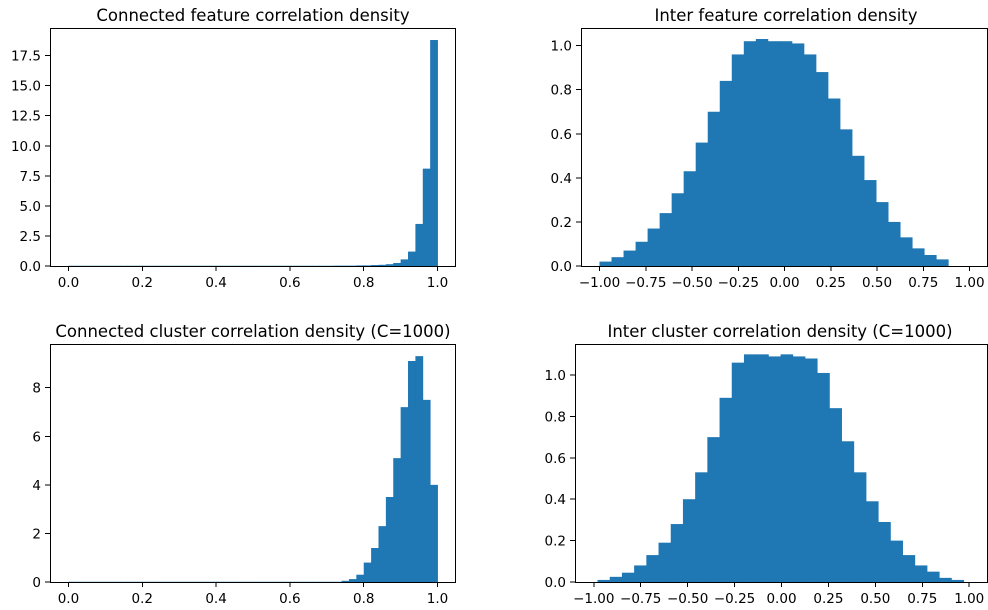  Describe the element at coordinates (36, 437) in the screenshot. I see `y-tick-label: 6` at that location.